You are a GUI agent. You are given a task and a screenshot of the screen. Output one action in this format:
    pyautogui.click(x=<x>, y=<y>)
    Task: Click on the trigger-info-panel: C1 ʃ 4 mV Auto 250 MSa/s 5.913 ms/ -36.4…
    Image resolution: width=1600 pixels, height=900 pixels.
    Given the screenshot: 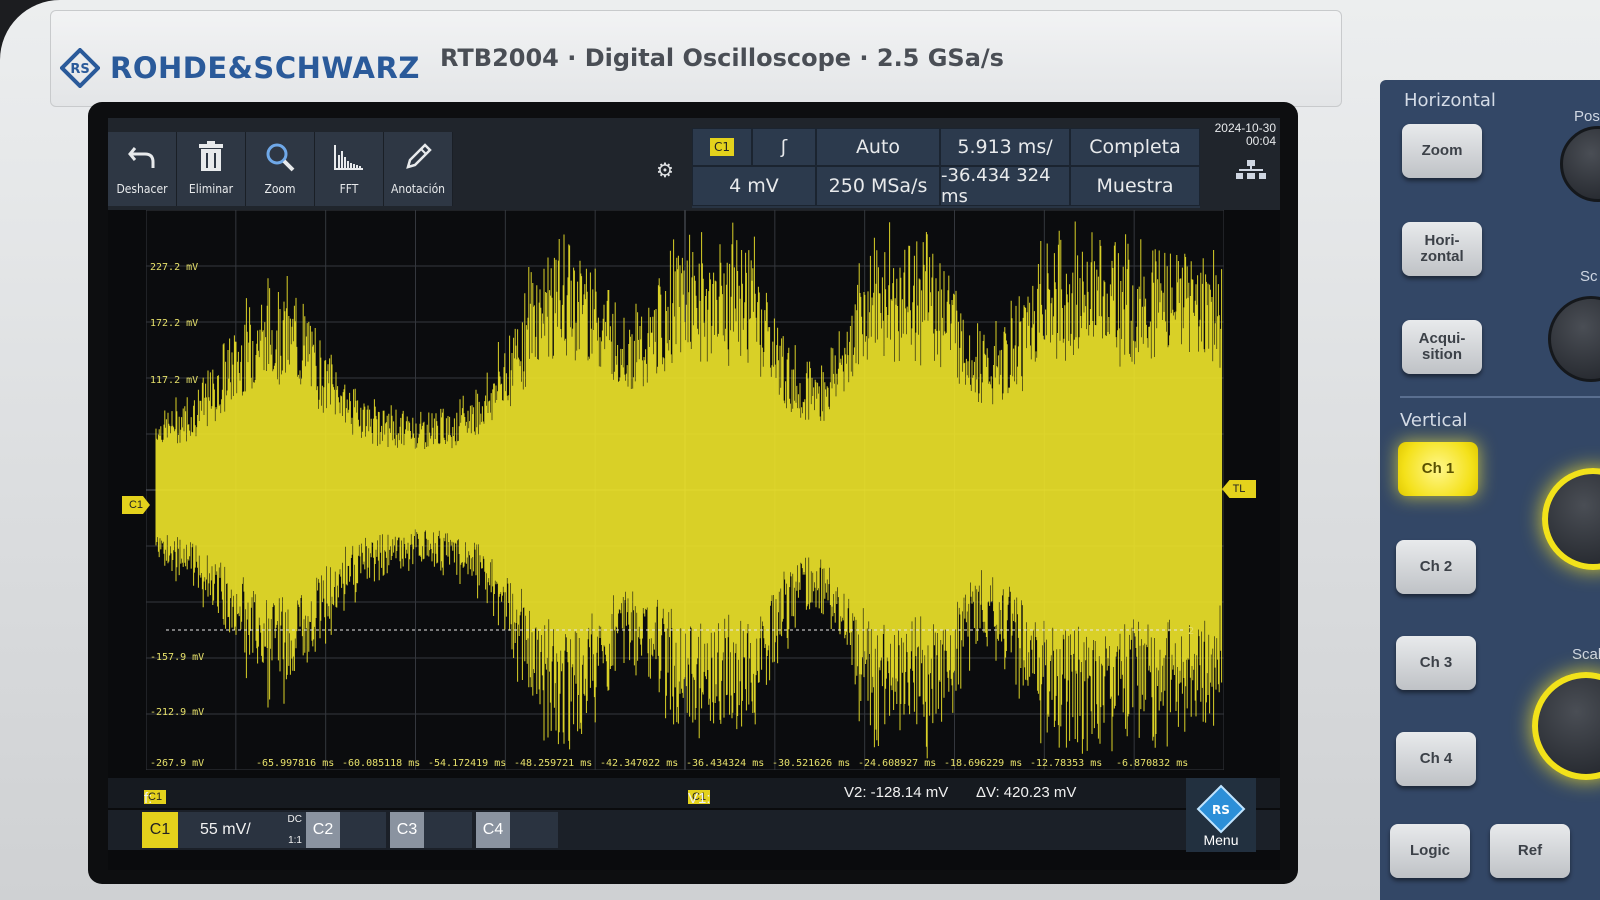 What is the action you would take?
    pyautogui.click(x=946, y=168)
    